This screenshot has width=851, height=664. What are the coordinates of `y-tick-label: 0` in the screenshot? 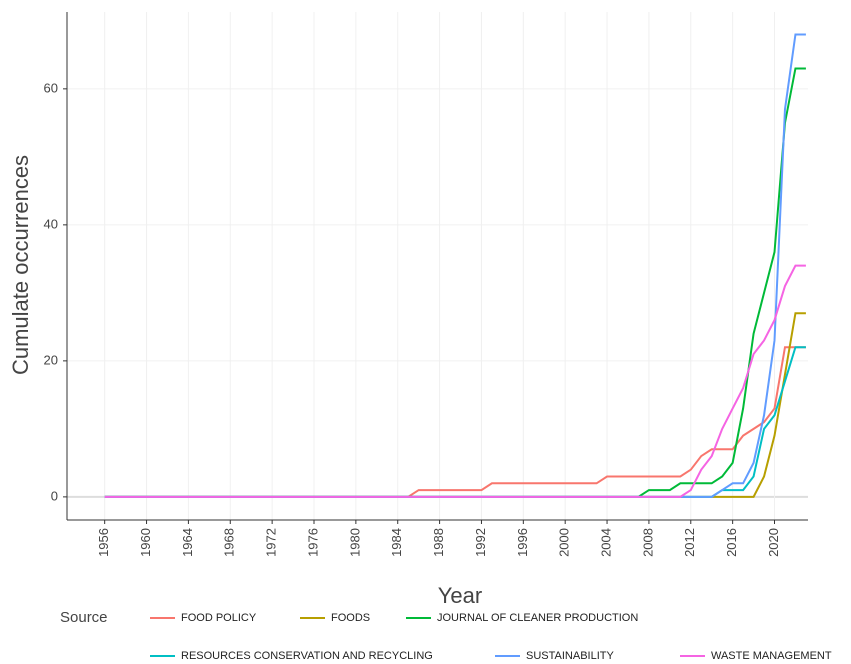 It's located at (54, 495).